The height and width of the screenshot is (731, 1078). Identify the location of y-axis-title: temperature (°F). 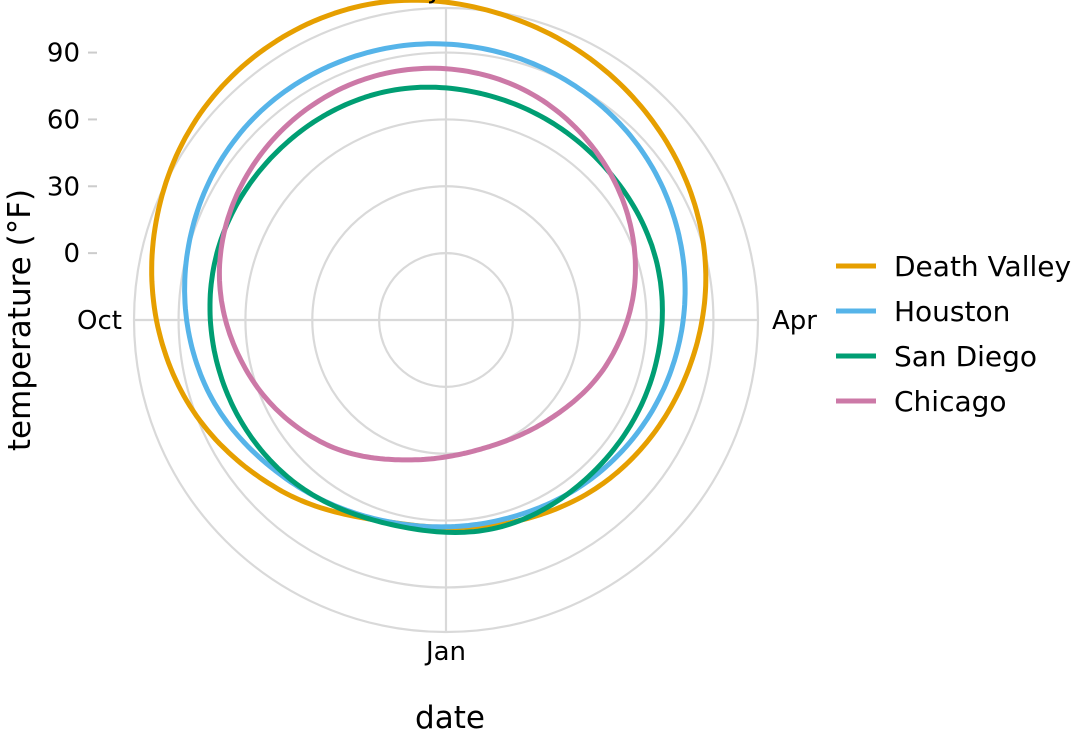
(20, 320).